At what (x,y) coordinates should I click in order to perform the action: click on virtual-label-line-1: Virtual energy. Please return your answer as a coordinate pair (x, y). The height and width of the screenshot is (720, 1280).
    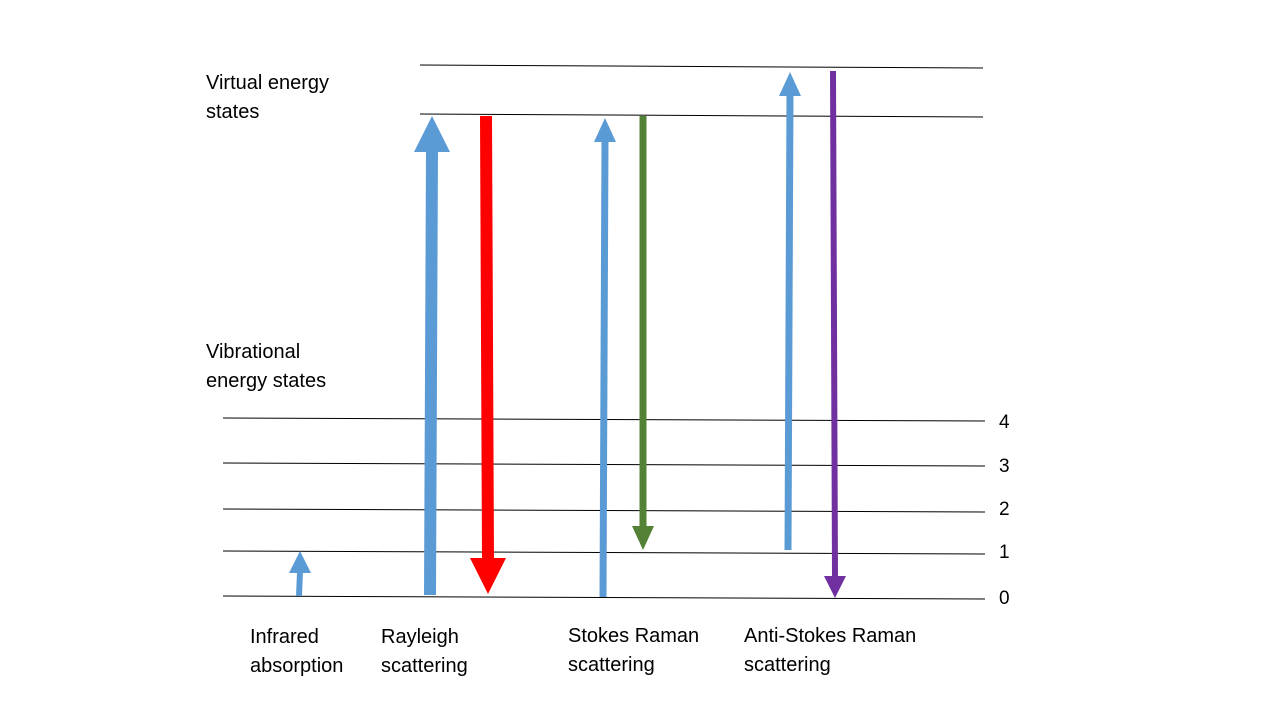
    Looking at the image, I should click on (268, 83).